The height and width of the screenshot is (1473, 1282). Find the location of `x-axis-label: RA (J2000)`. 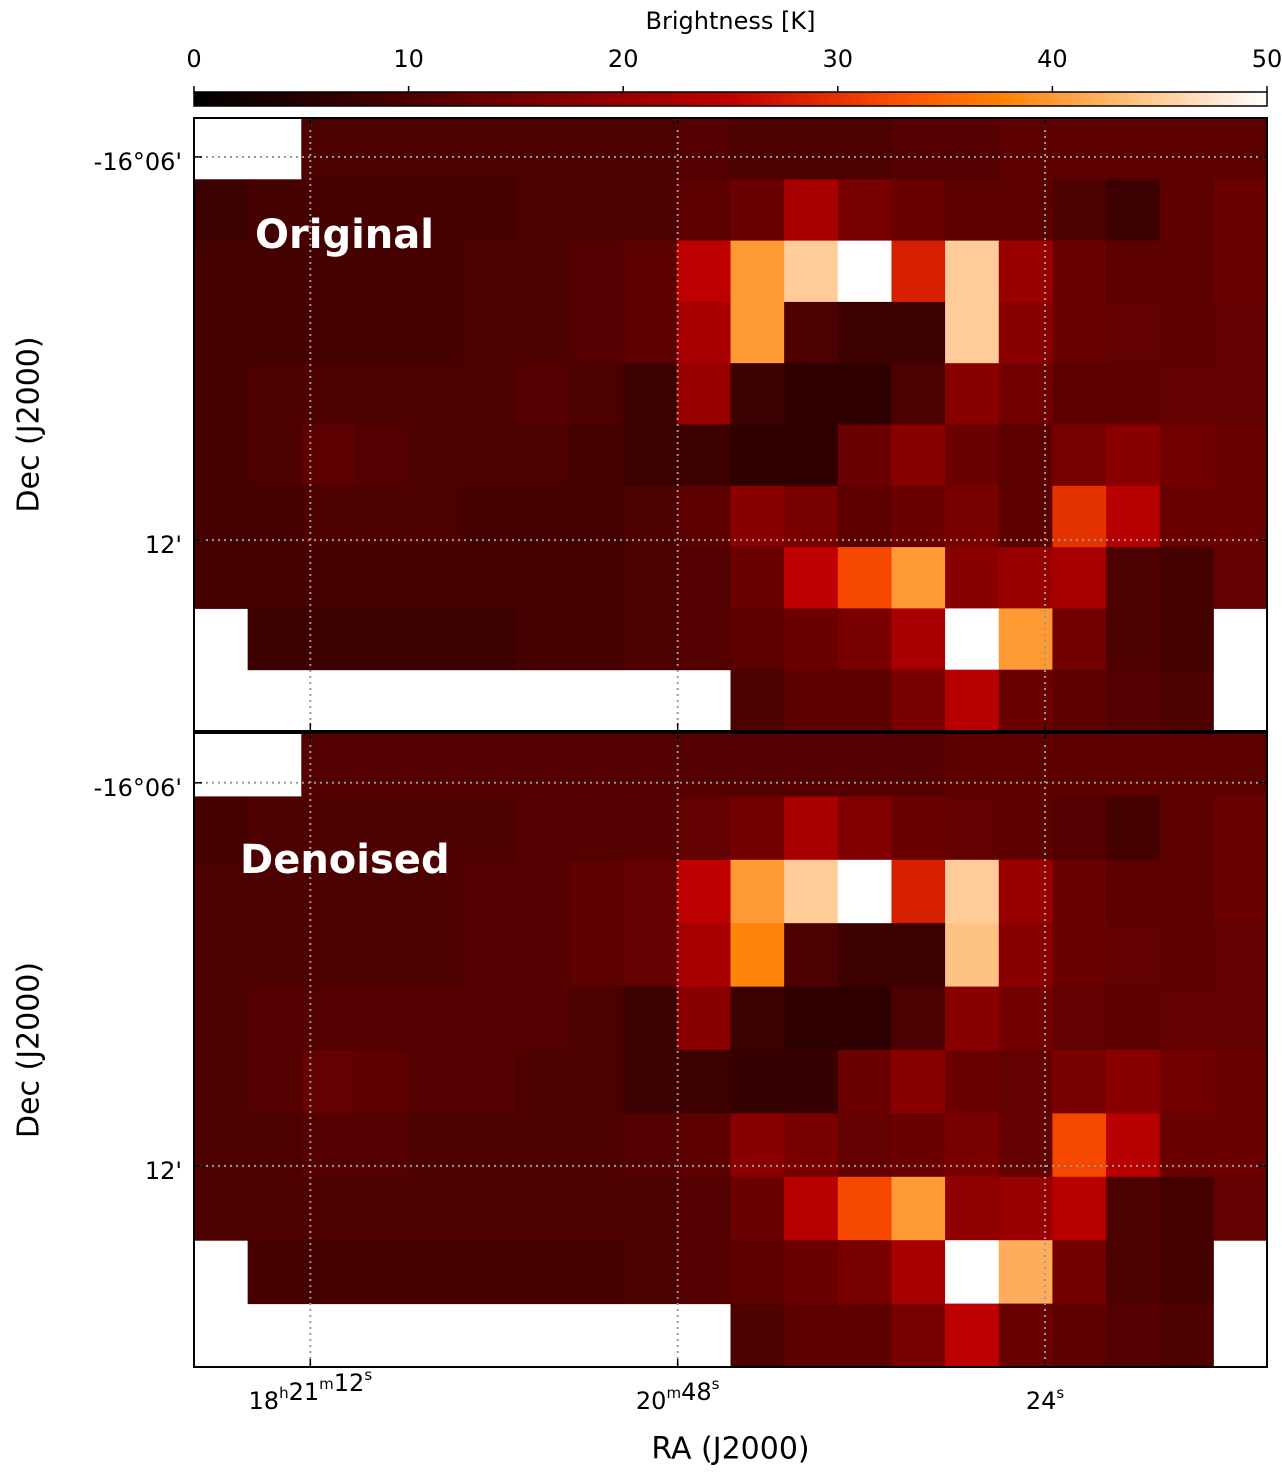

x-axis-label: RA (J2000) is located at coordinates (730, 1449).